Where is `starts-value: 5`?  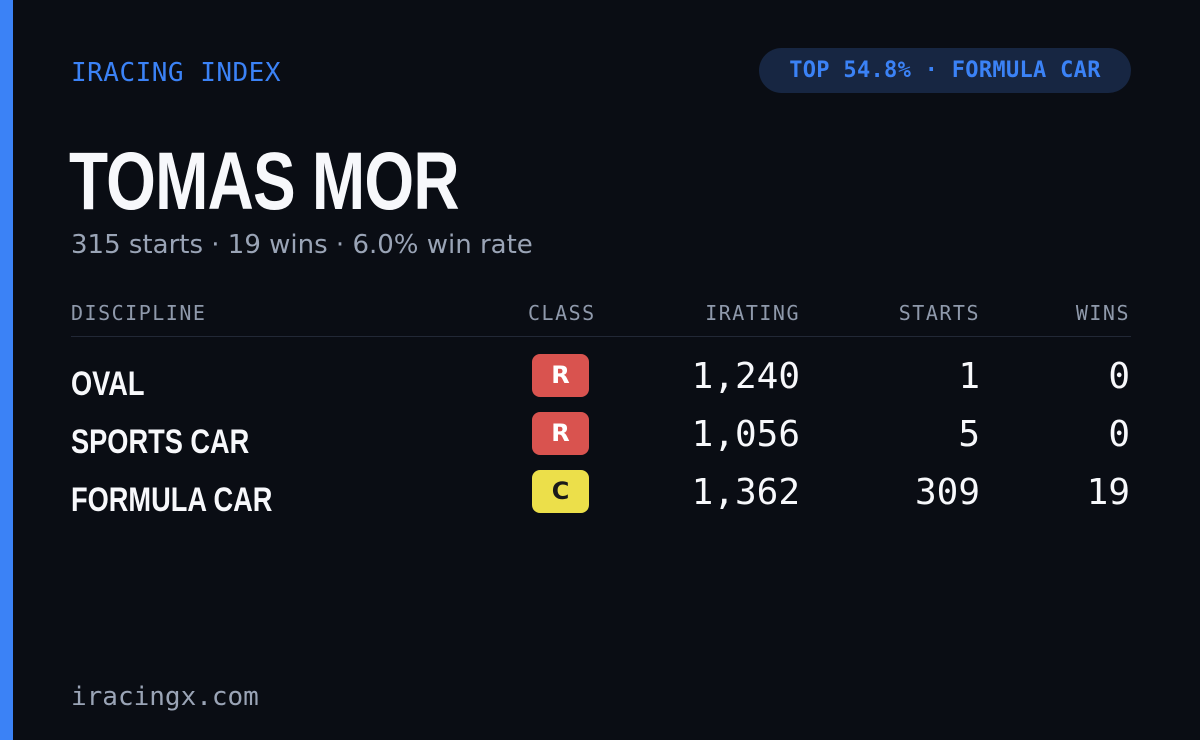
starts-value: 5 is located at coordinates (969, 434).